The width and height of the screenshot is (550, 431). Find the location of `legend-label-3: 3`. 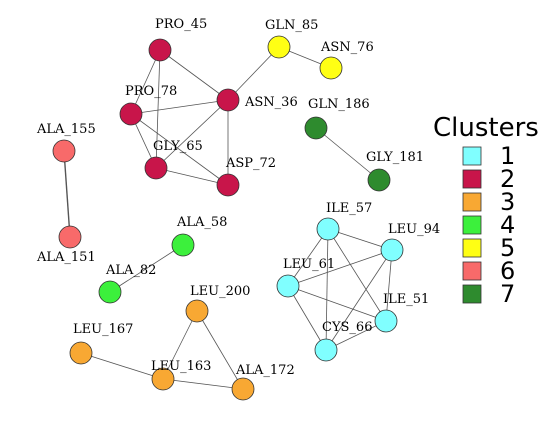

legend-label-3: 3 is located at coordinates (507, 202).